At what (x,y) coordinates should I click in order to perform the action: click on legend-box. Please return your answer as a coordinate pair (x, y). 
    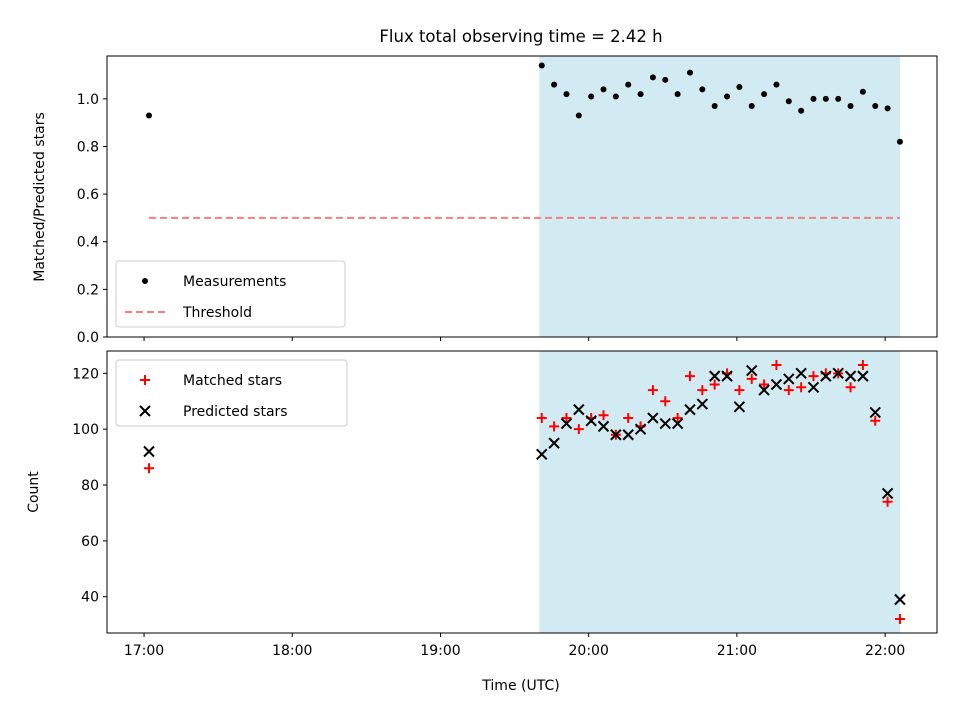
    Looking at the image, I should click on (231, 393).